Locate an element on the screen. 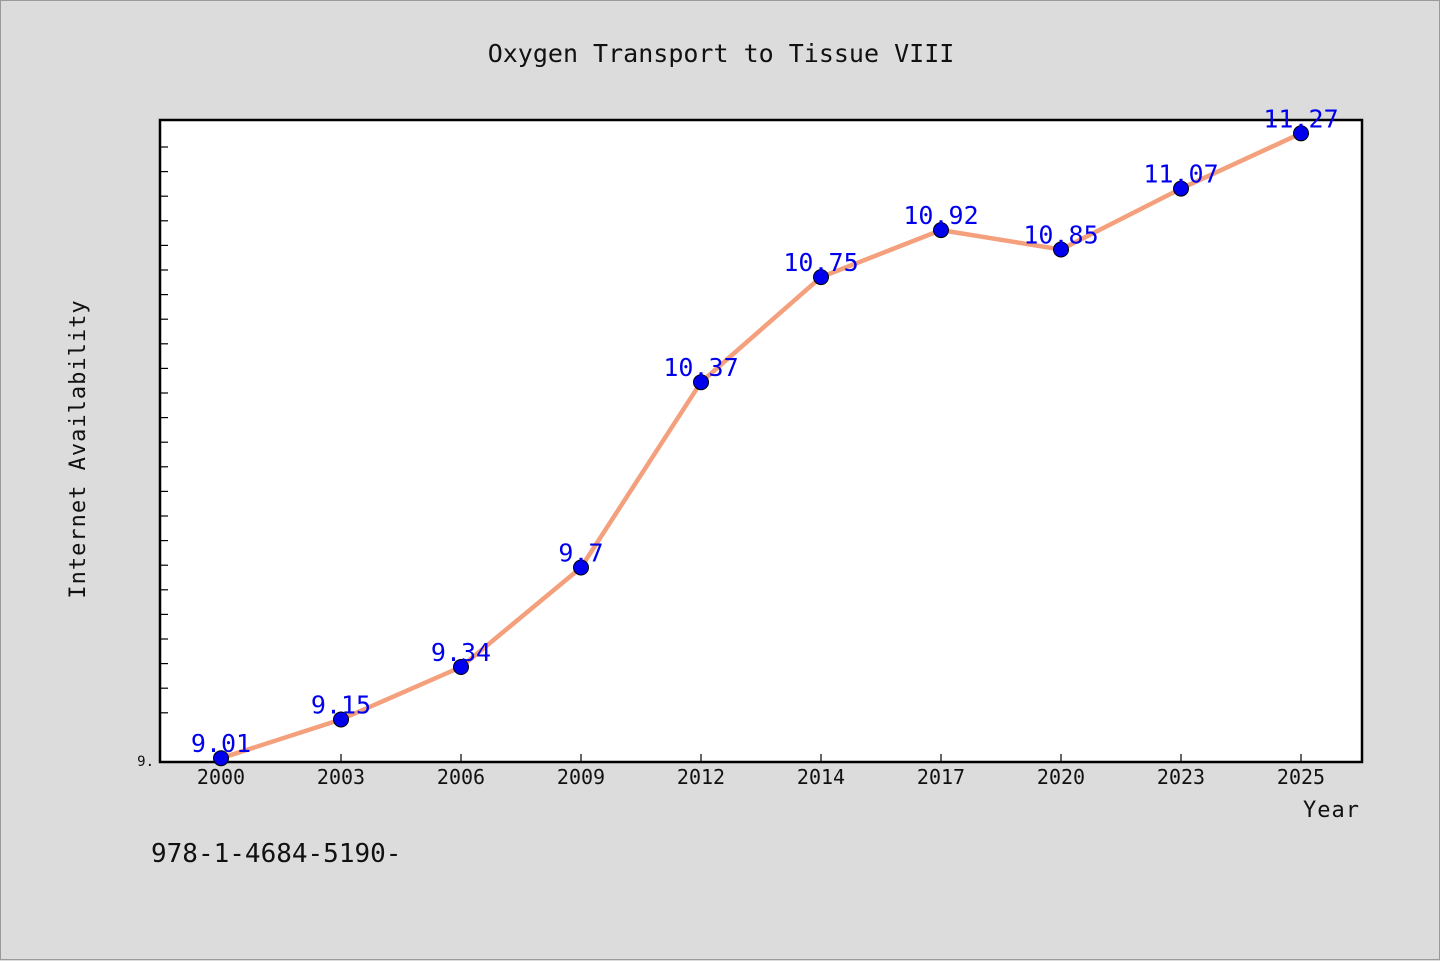 The width and height of the screenshot is (1440, 961). chart-title: Oxygen Transport to Tissue VIII is located at coordinates (721, 53).